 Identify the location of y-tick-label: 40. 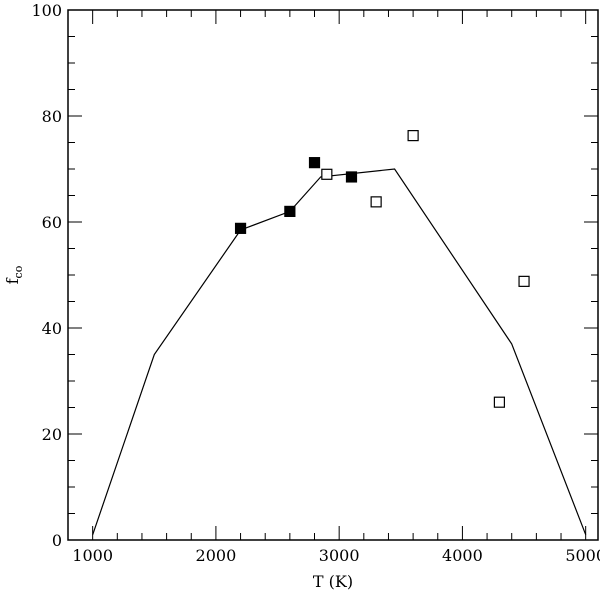
(52, 328).